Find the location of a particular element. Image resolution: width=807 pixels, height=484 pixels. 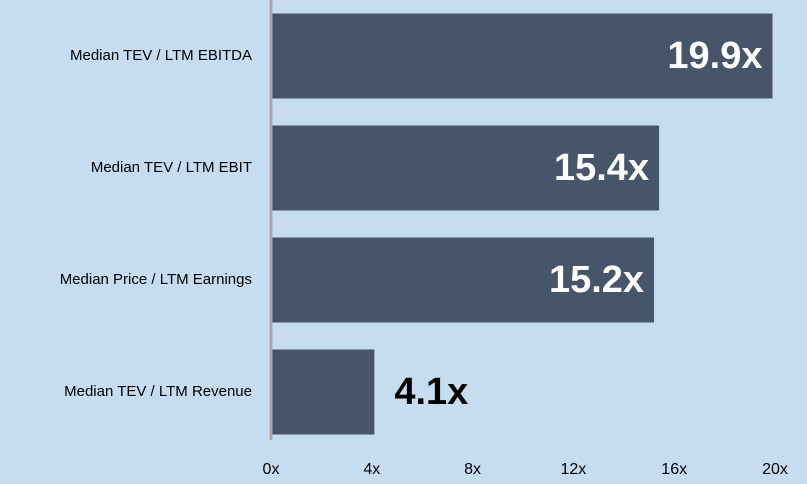

value-label: 4.1x is located at coordinates (431, 392).